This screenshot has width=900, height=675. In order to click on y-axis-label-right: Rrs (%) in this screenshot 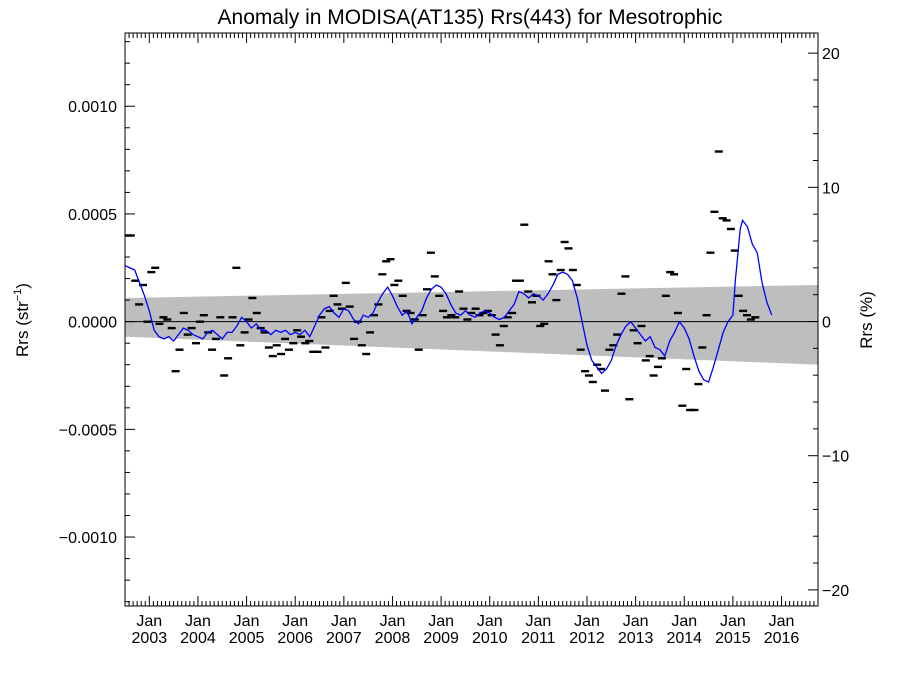, I will do `click(866, 320)`.